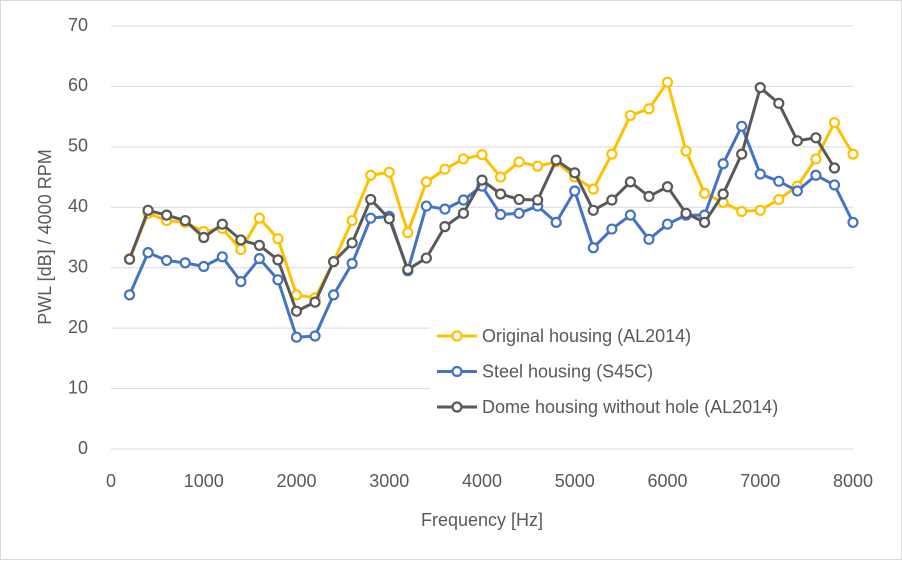 This screenshot has width=902, height=565. I want to click on y-tick-label: 50, so click(78, 146).